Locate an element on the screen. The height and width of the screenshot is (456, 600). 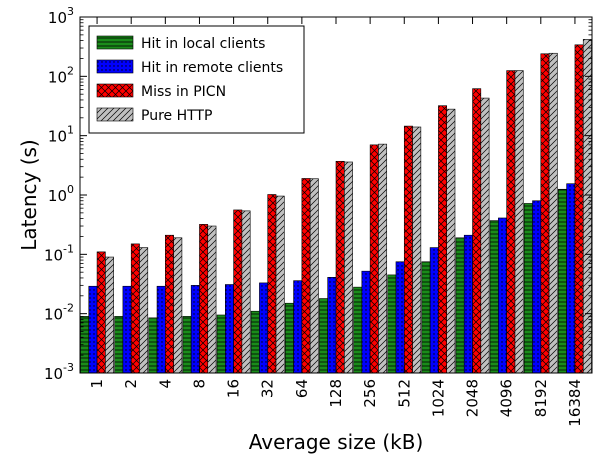
legend-label-local: Hit in local clients is located at coordinates (203, 44).